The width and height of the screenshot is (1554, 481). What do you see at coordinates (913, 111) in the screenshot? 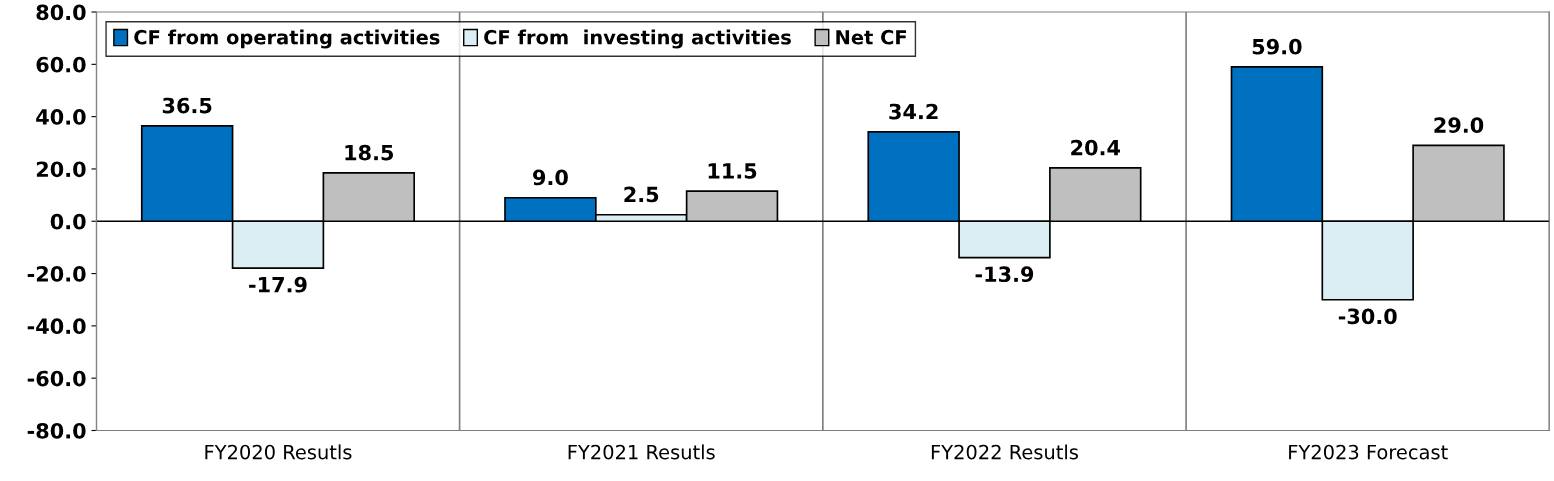
I see `data-label: 34.2` at bounding box center [913, 111].